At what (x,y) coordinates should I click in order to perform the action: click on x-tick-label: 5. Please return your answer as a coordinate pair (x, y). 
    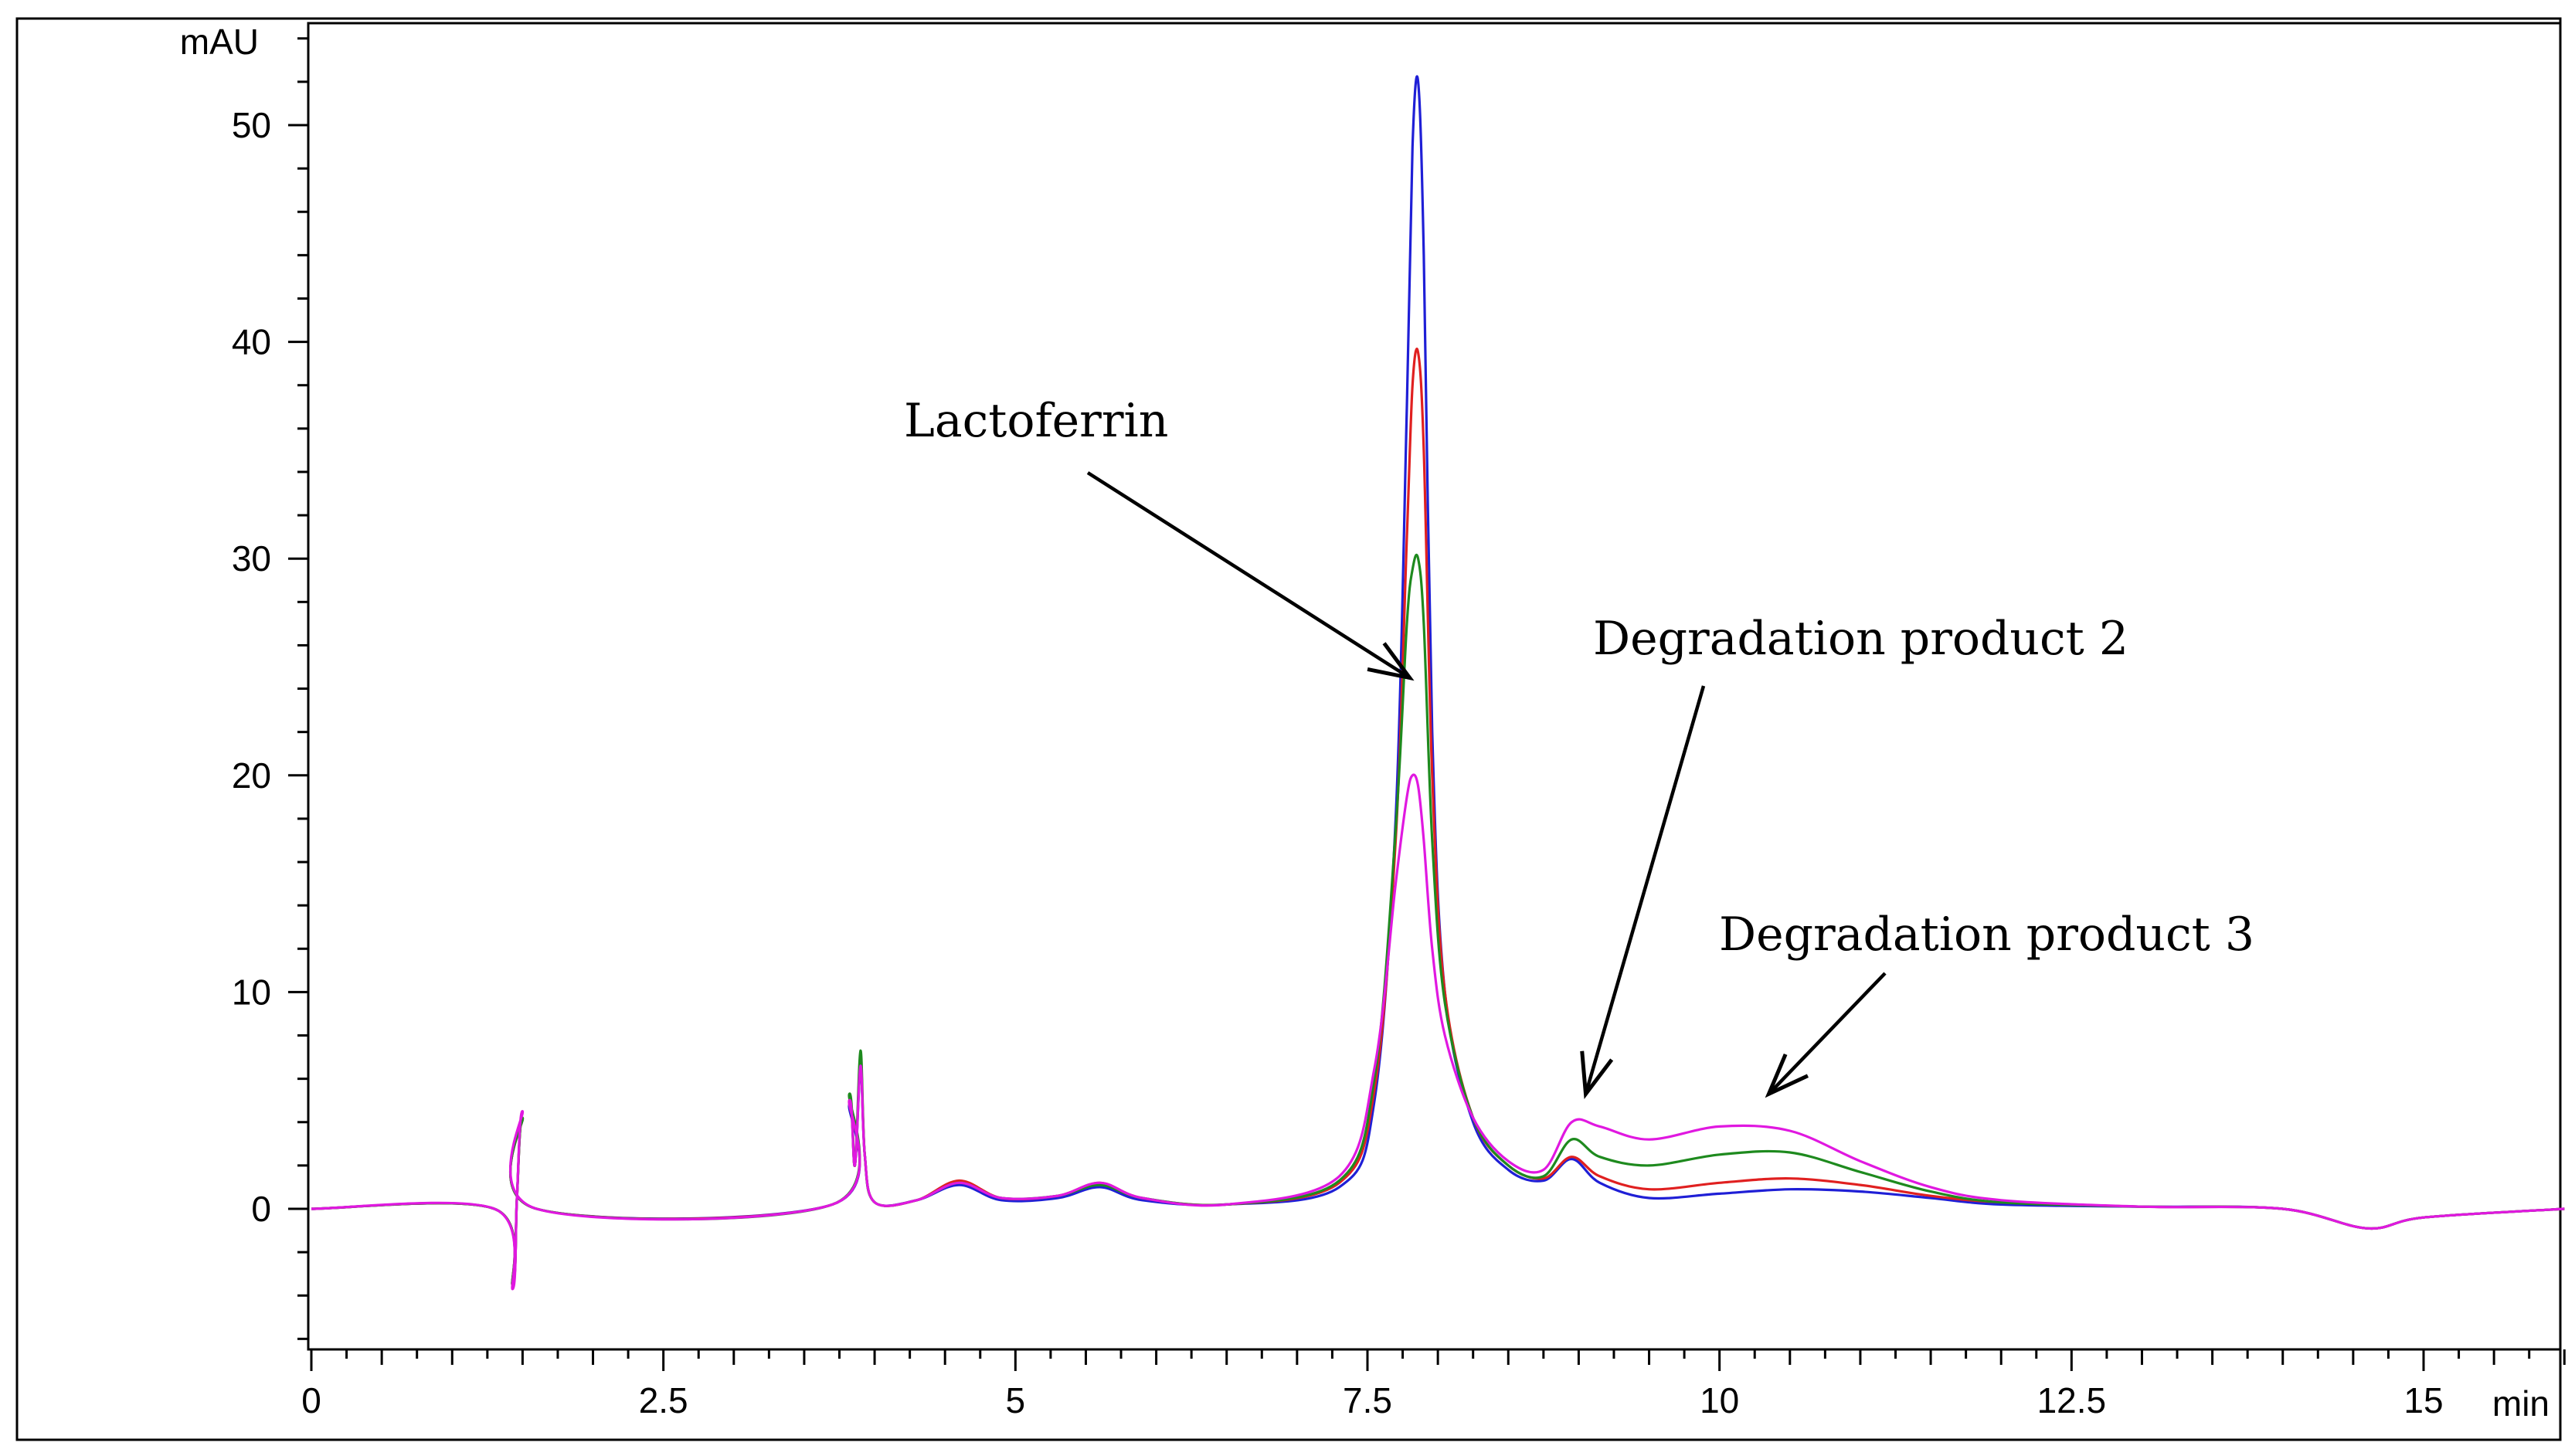
    Looking at the image, I should click on (1016, 1400).